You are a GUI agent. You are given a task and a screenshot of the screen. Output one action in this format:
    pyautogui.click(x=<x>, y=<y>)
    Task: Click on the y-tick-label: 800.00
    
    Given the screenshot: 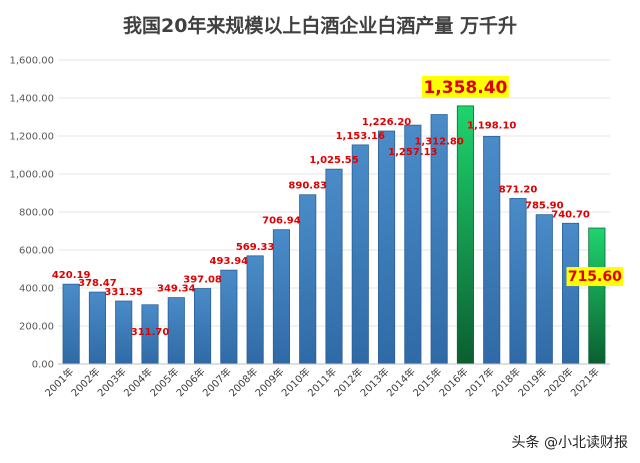 What is the action you would take?
    pyautogui.click(x=36, y=213)
    